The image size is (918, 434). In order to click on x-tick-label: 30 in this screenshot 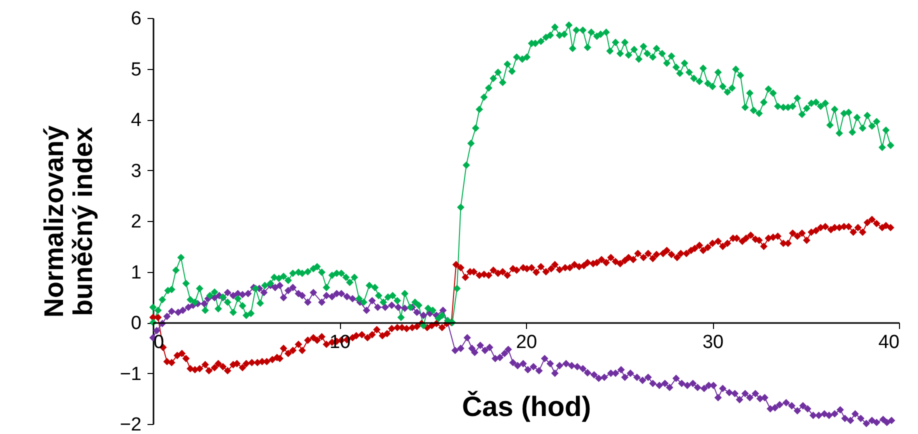, I will do `click(713, 342)`.